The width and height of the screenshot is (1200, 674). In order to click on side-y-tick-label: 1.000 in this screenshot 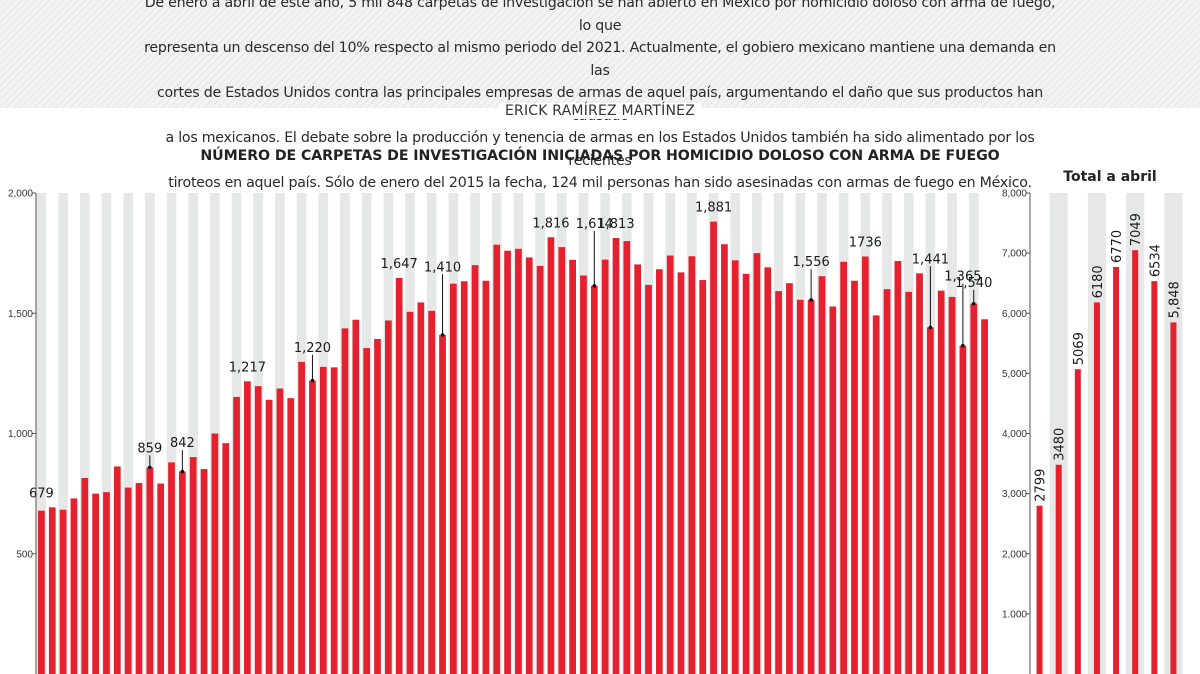, I will do `click(1014, 614)`.